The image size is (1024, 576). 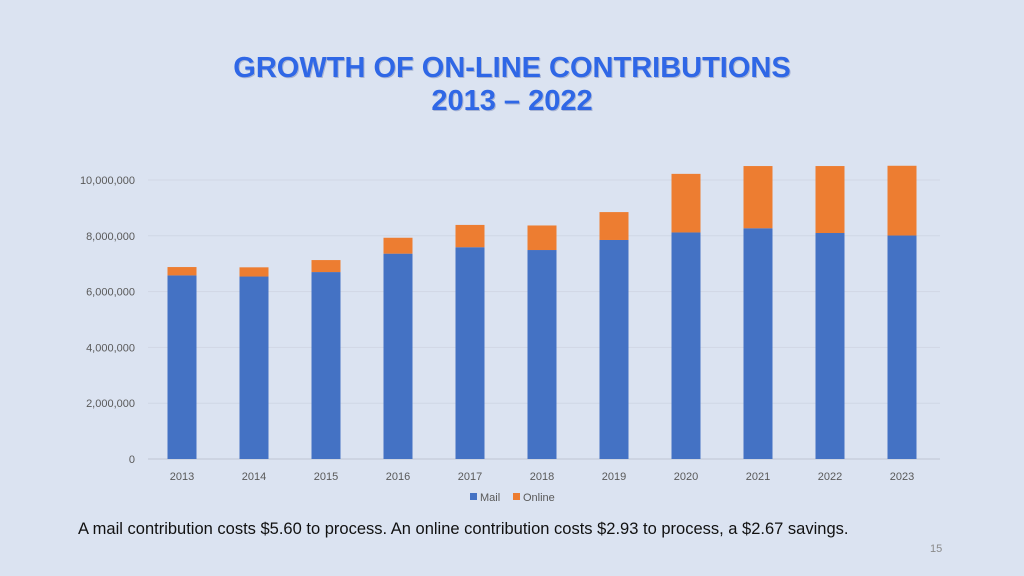 What do you see at coordinates (398, 356) in the screenshot?
I see `bar-mail-2016` at bounding box center [398, 356].